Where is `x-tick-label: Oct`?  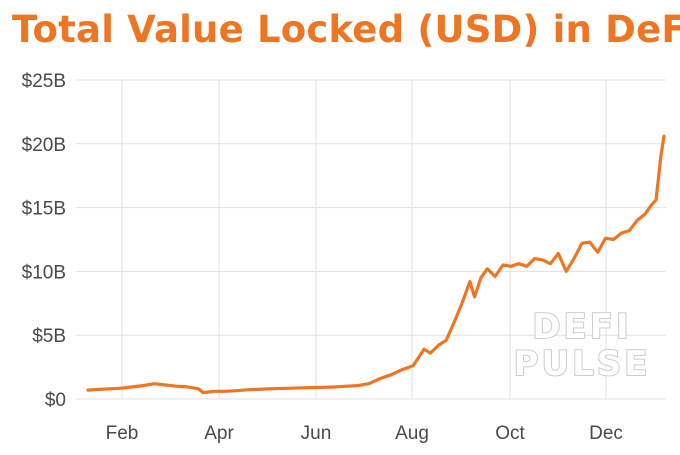
x-tick-label: Oct is located at coordinates (510, 433).